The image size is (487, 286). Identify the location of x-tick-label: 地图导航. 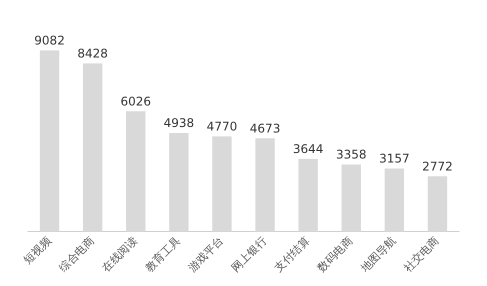
(377, 255).